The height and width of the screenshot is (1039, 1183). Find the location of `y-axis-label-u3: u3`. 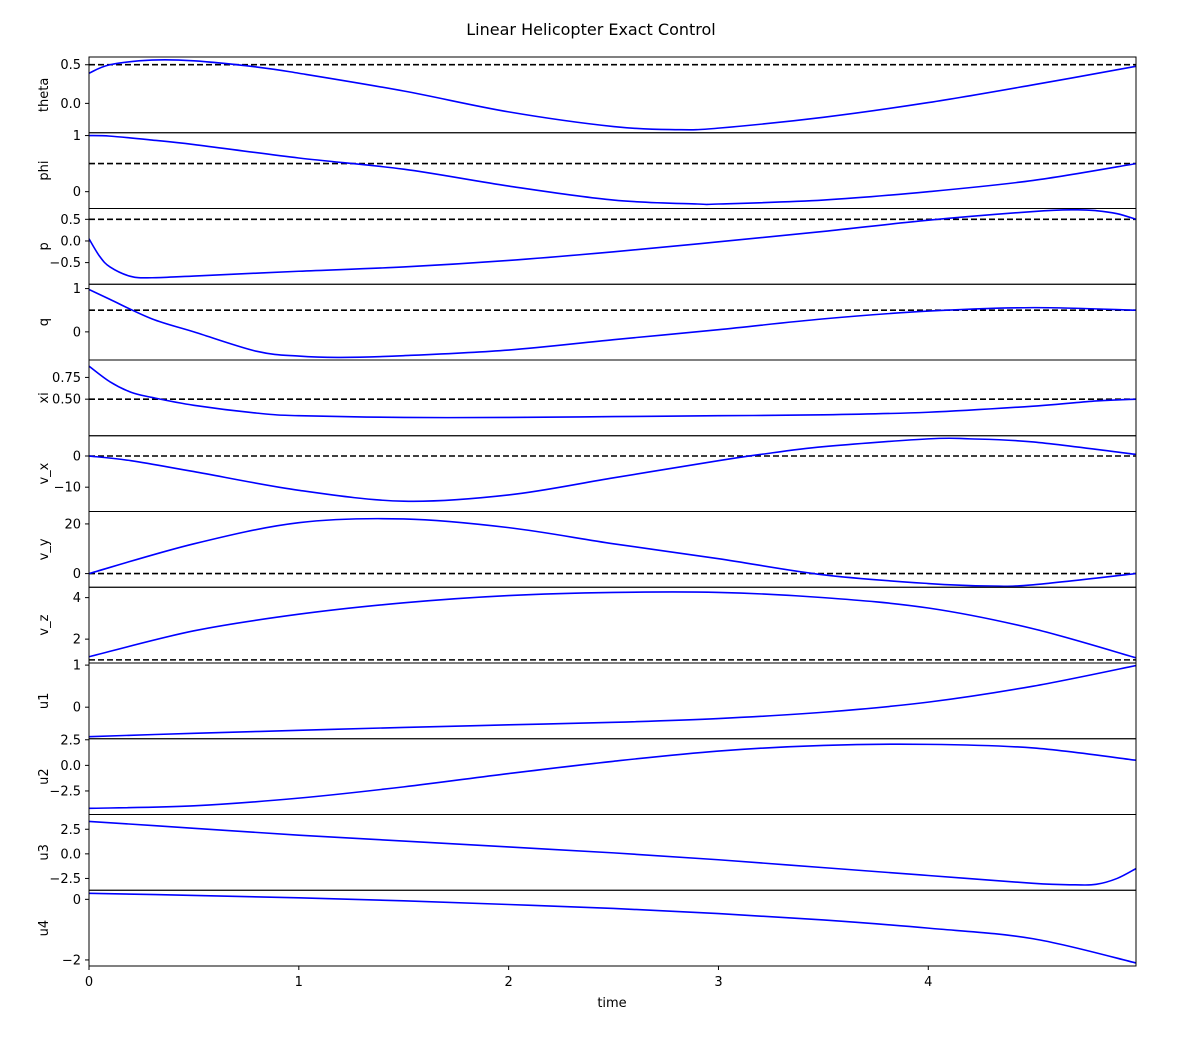

y-axis-label-u3: u3 is located at coordinates (44, 852).